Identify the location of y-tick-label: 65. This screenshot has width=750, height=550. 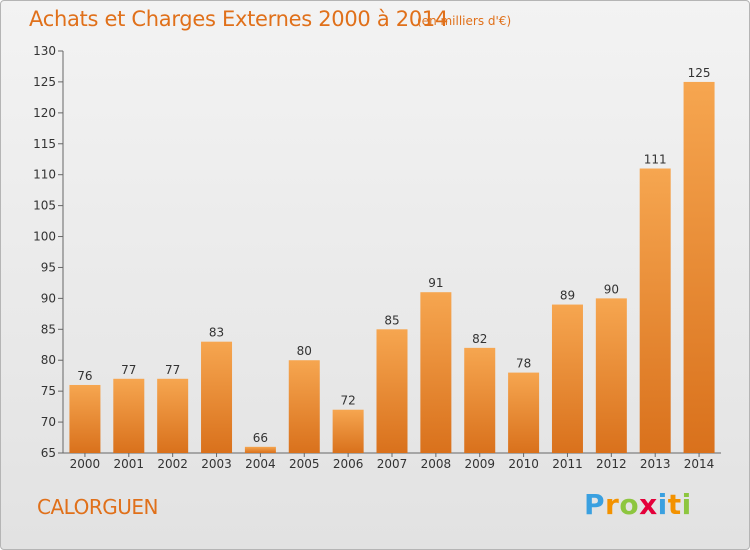
(48, 453).